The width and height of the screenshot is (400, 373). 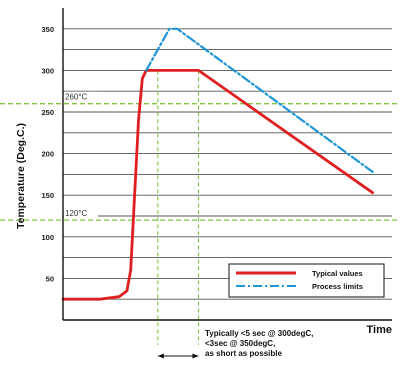 What do you see at coordinates (47, 195) in the screenshot?
I see `y-tick-label: 150` at bounding box center [47, 195].